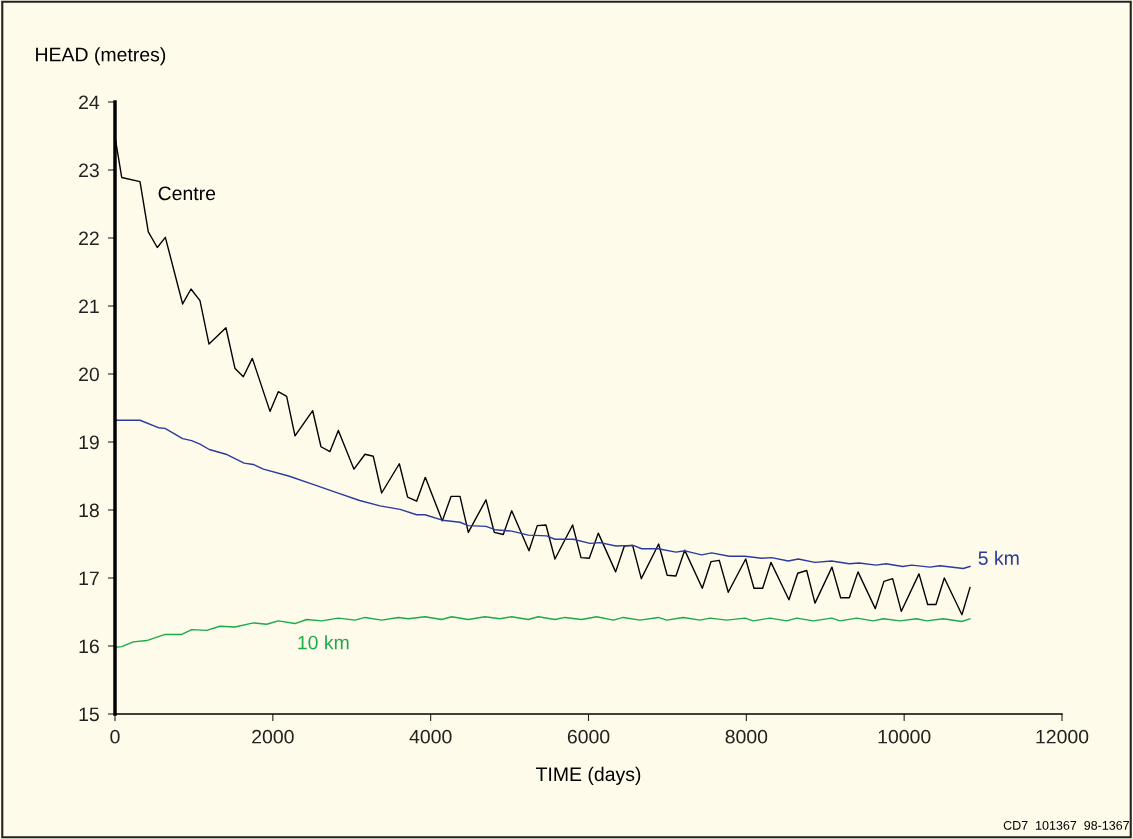 Image resolution: width=1133 pixels, height=839 pixels. Describe the element at coordinates (1066, 825) in the screenshot. I see `text: CD7 101367 98-1367` at that location.